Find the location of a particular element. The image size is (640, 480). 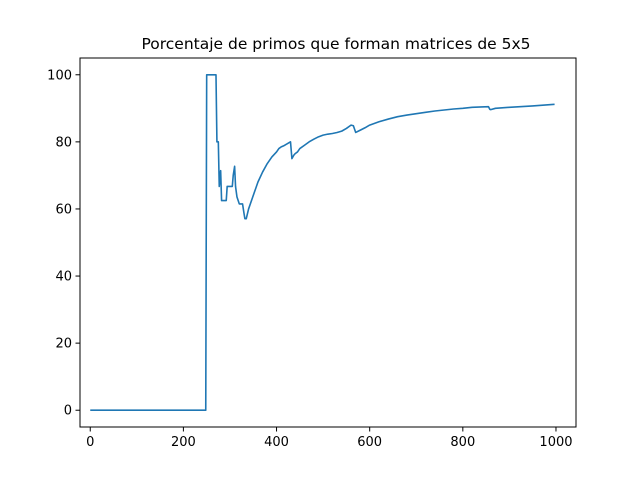

y-tick-label: 20 is located at coordinates (63, 344).